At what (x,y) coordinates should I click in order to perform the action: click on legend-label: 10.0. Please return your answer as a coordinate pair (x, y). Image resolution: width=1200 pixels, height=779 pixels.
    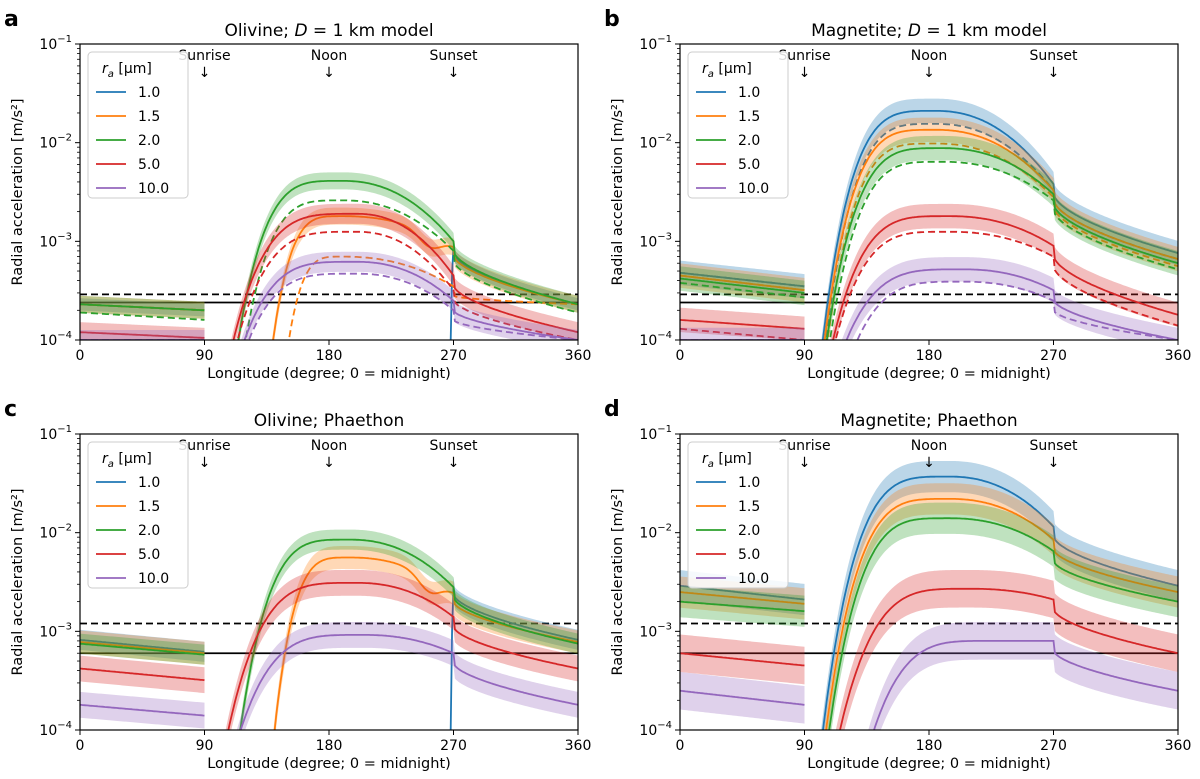
    Looking at the image, I should click on (753, 189).